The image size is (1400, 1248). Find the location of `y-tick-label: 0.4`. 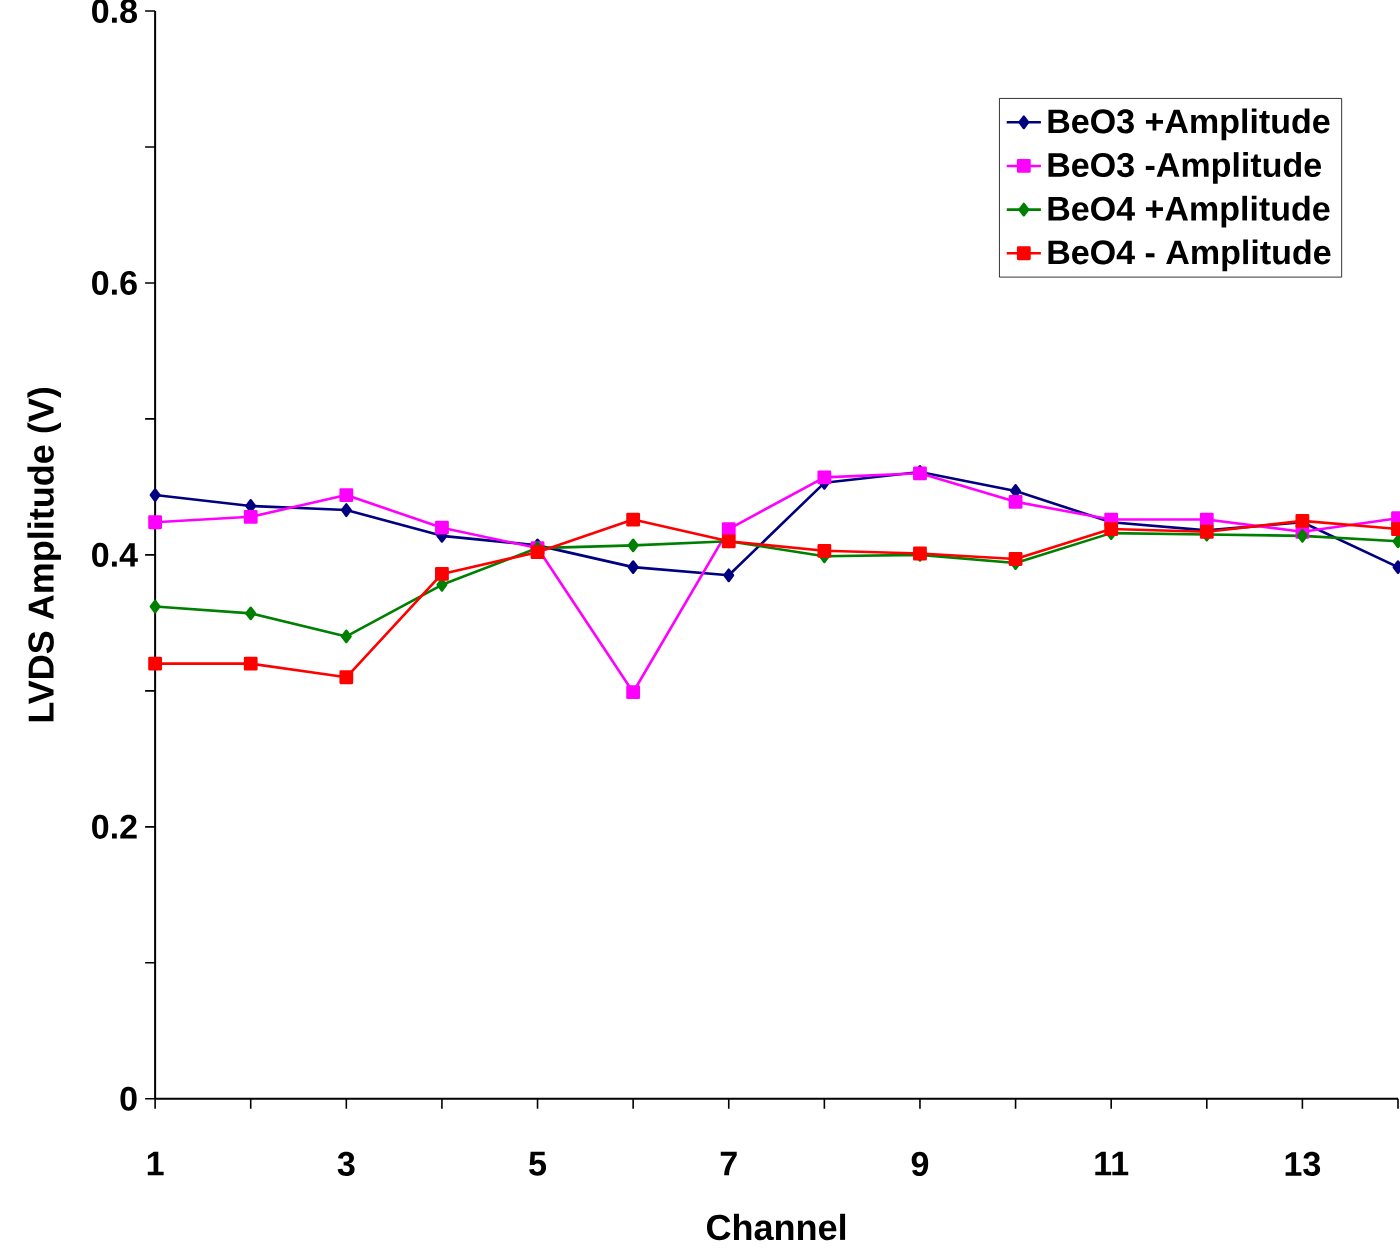

y-tick-label: 0.4 is located at coordinates (115, 555).